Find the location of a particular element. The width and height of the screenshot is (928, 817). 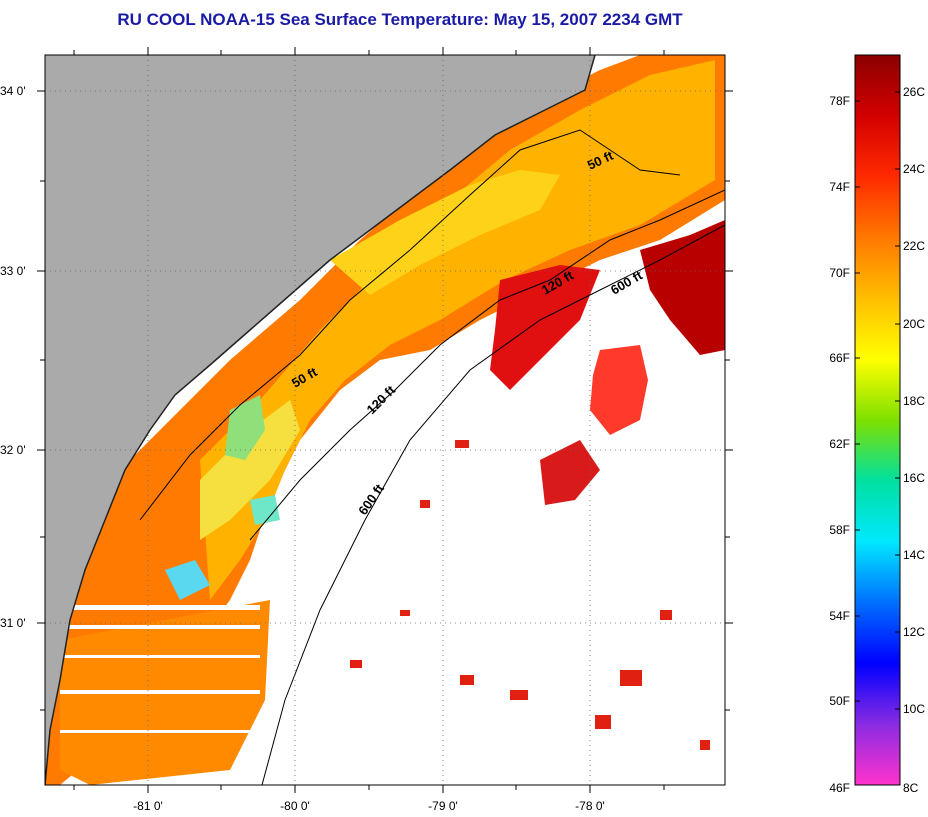

colorbar-c-label: 26C is located at coordinates (914, 92).